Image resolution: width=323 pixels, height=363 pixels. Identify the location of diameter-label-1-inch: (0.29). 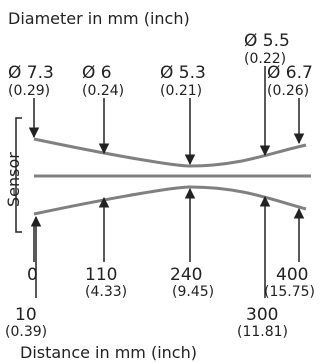
(29, 91).